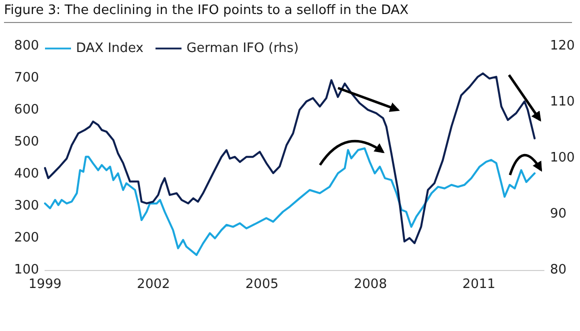 This screenshot has height=331, width=580. What do you see at coordinates (562, 102) in the screenshot?
I see `y2-tick-label: 110` at bounding box center [562, 102].